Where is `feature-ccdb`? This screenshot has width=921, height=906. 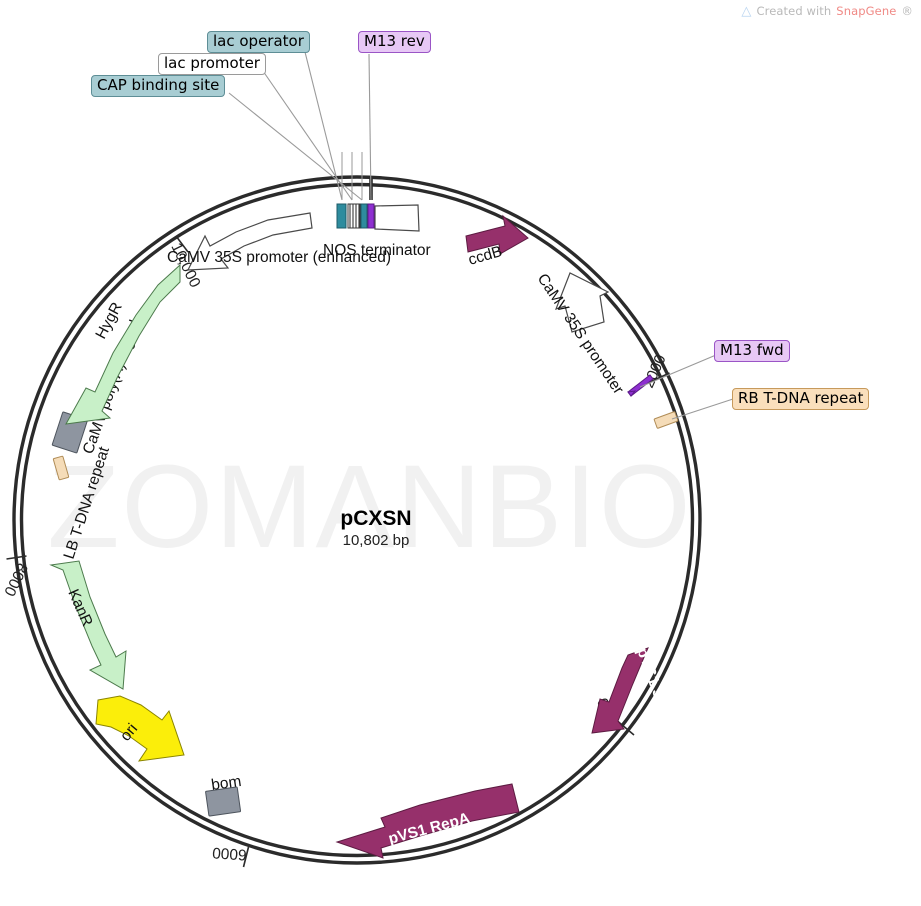
feature-ccdb is located at coordinates (497, 234).